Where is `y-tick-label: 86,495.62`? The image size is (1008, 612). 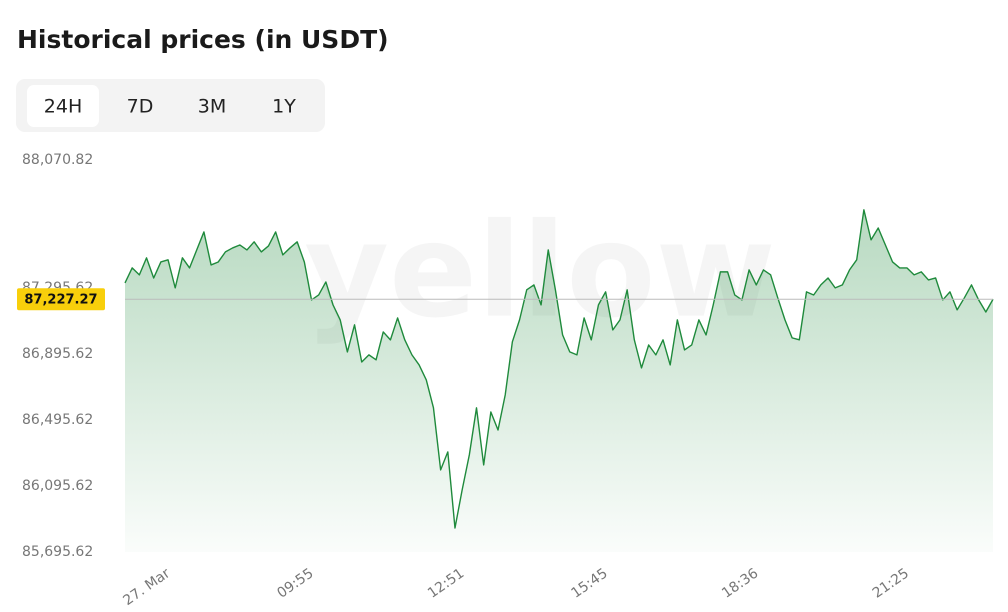 y-tick-label: 86,495.62 is located at coordinates (57, 420).